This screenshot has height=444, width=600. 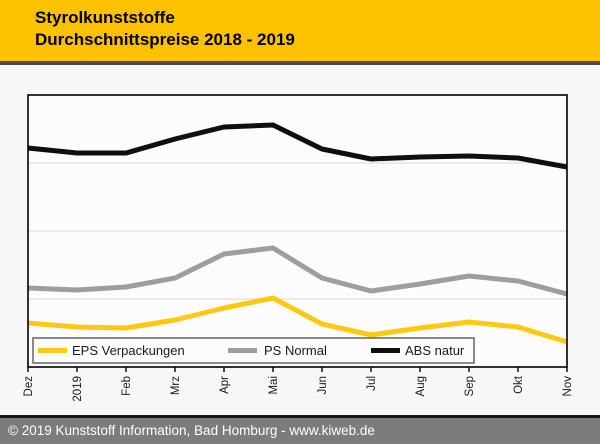 I want to click on legend-label: EPS Verpackungen, so click(x=128, y=350).